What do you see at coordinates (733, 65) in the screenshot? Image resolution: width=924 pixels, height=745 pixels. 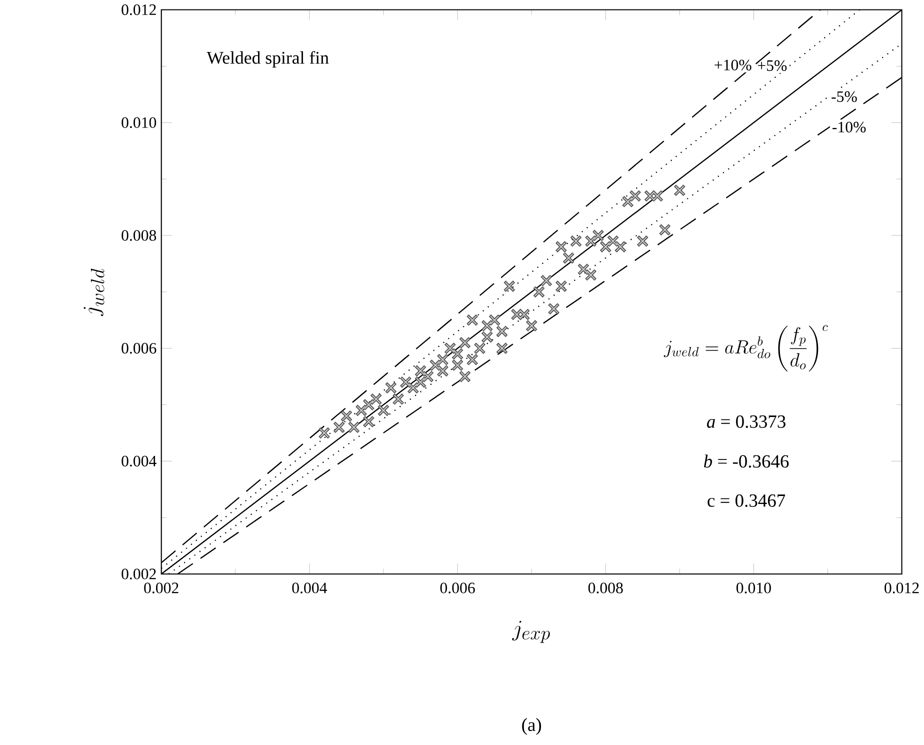 I see `series-label: +10%` at bounding box center [733, 65].